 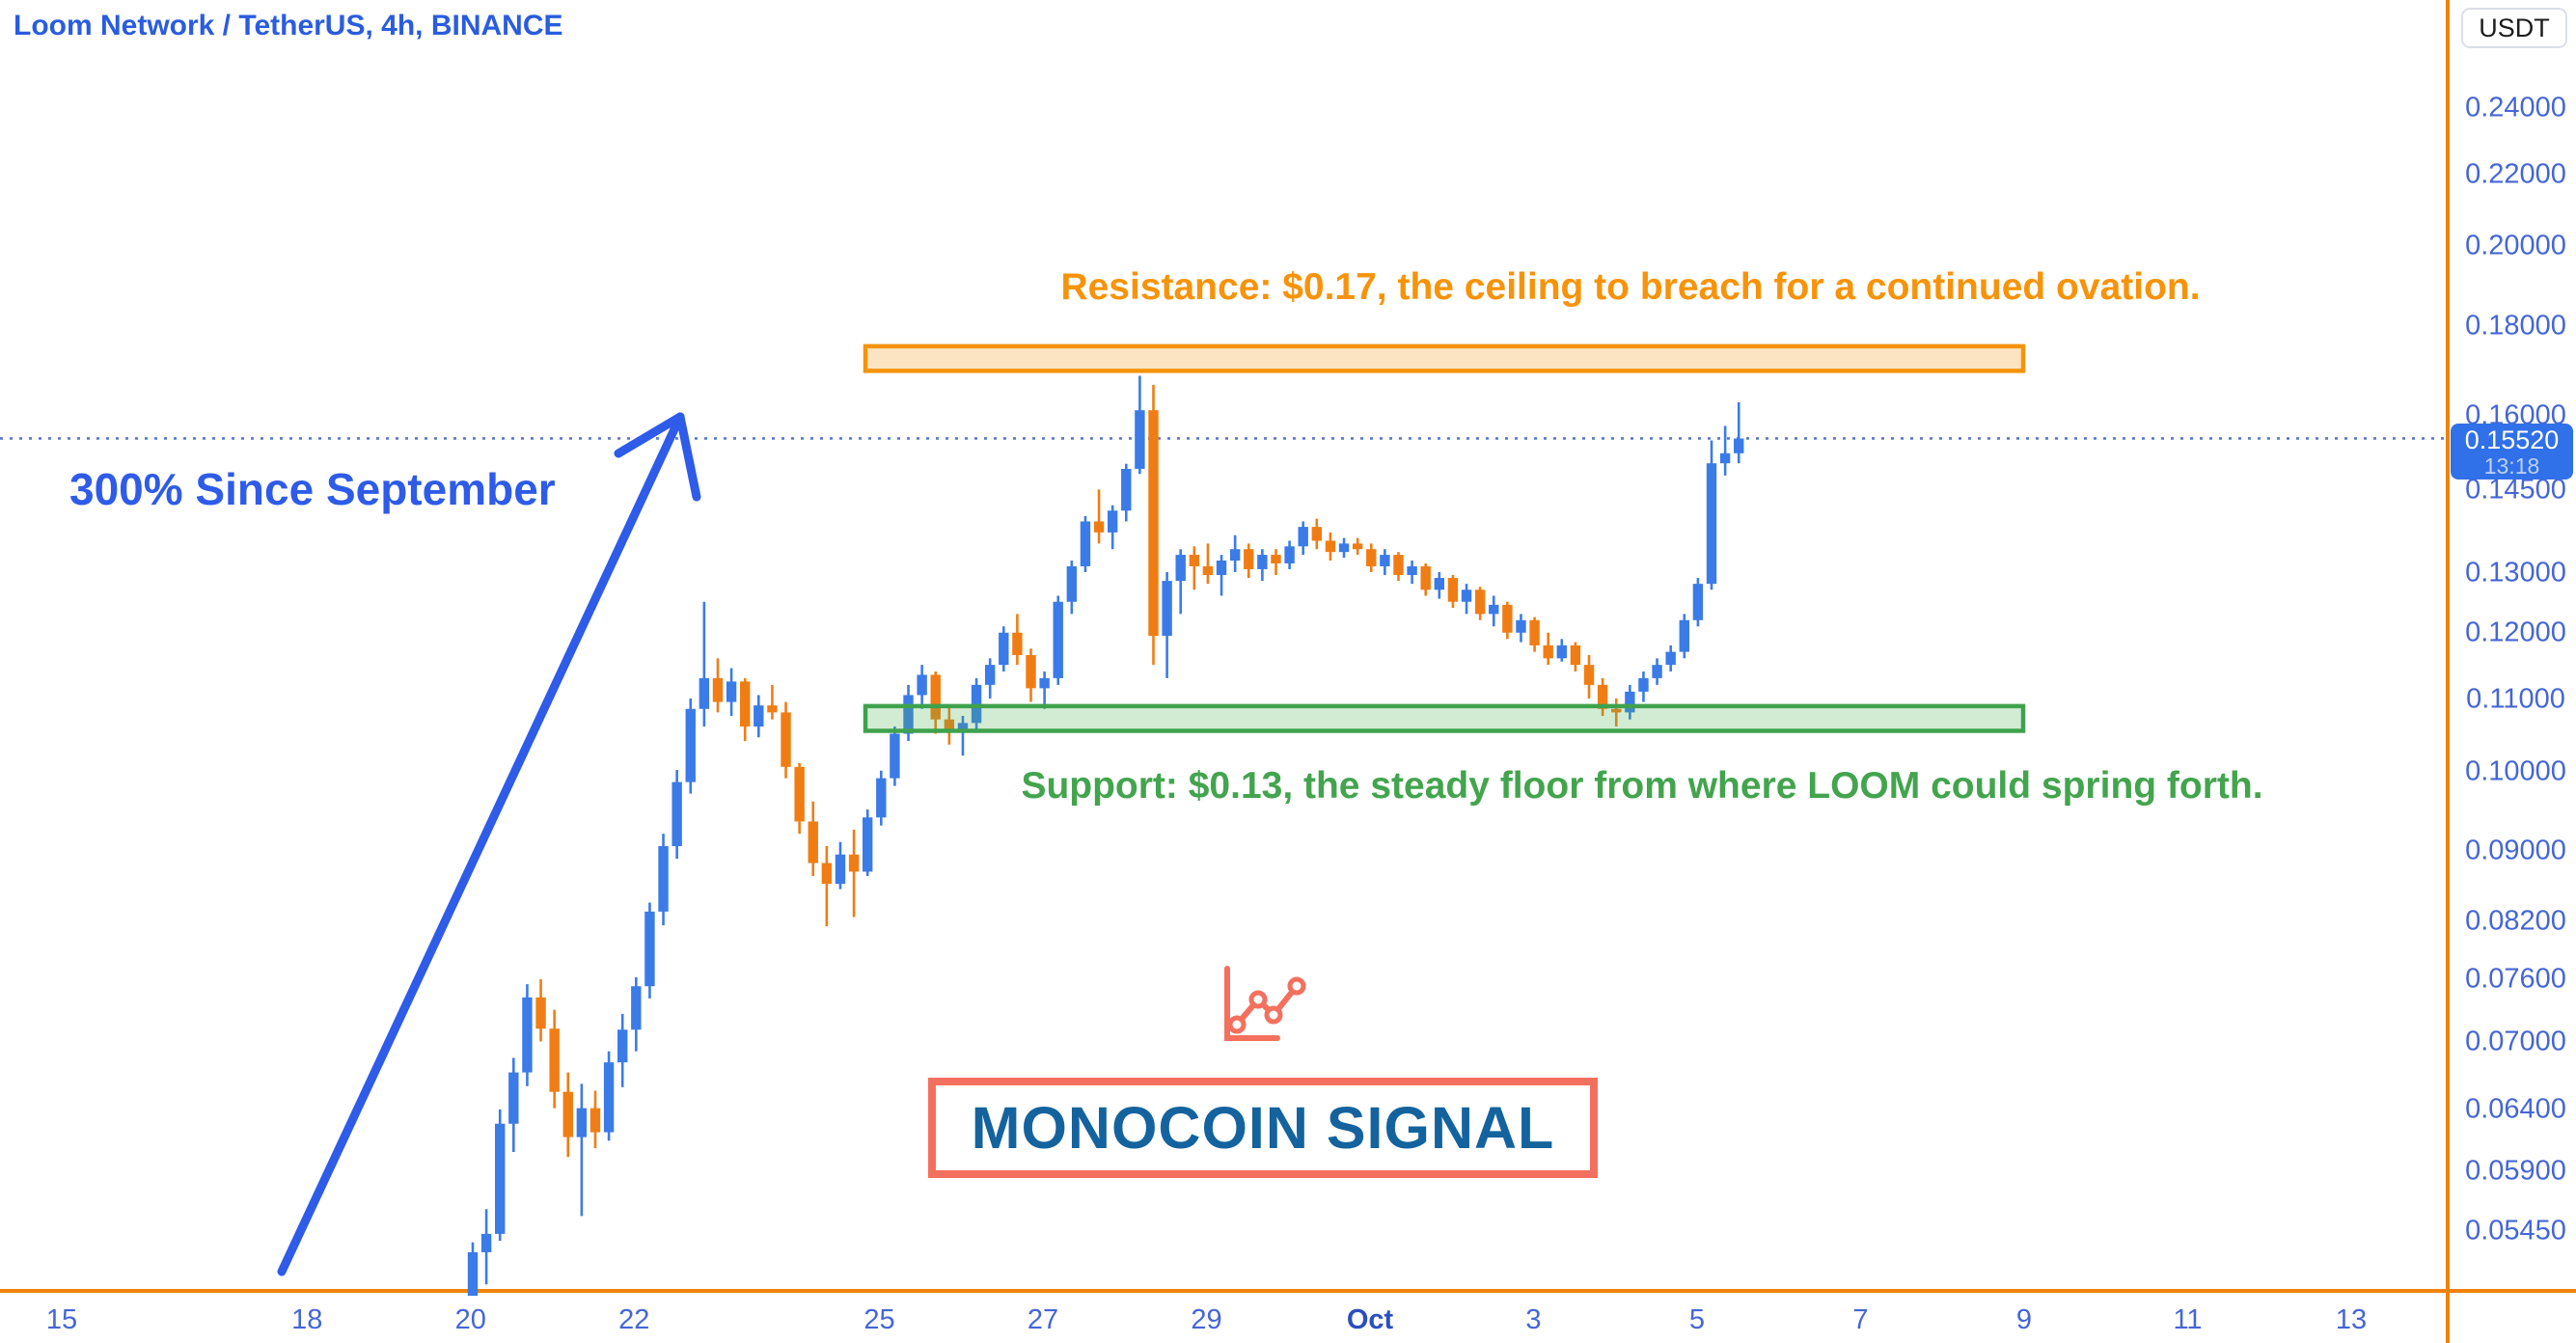 I want to click on price-axis-label: 0.13000, so click(x=2515, y=573).